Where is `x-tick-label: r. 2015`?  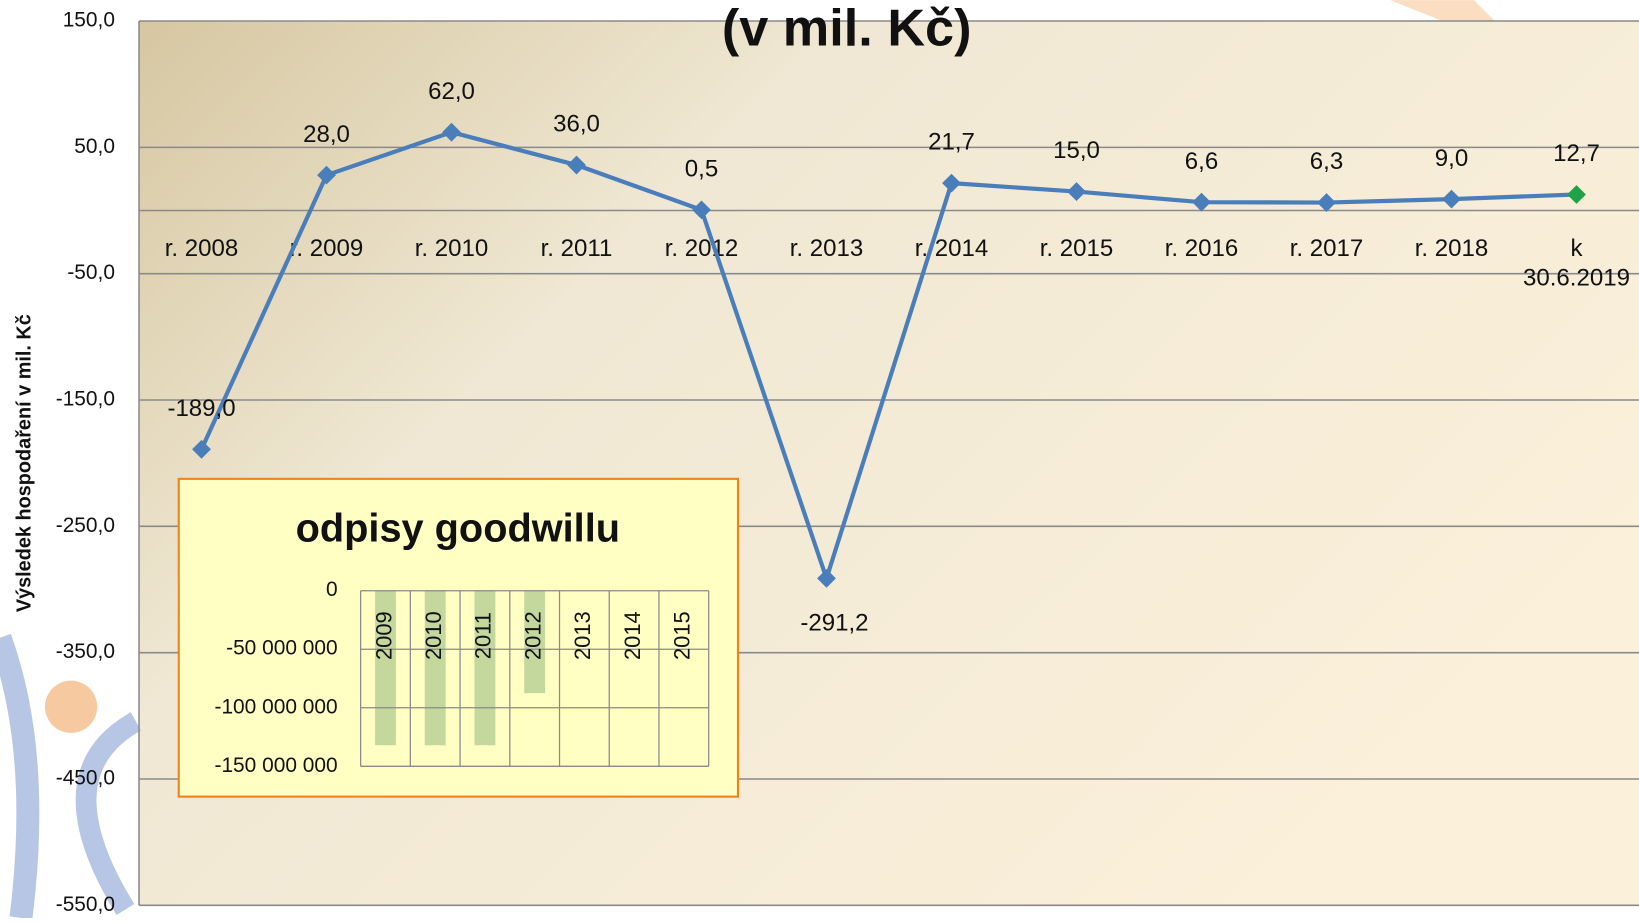 x-tick-label: r. 2015 is located at coordinates (1076, 248).